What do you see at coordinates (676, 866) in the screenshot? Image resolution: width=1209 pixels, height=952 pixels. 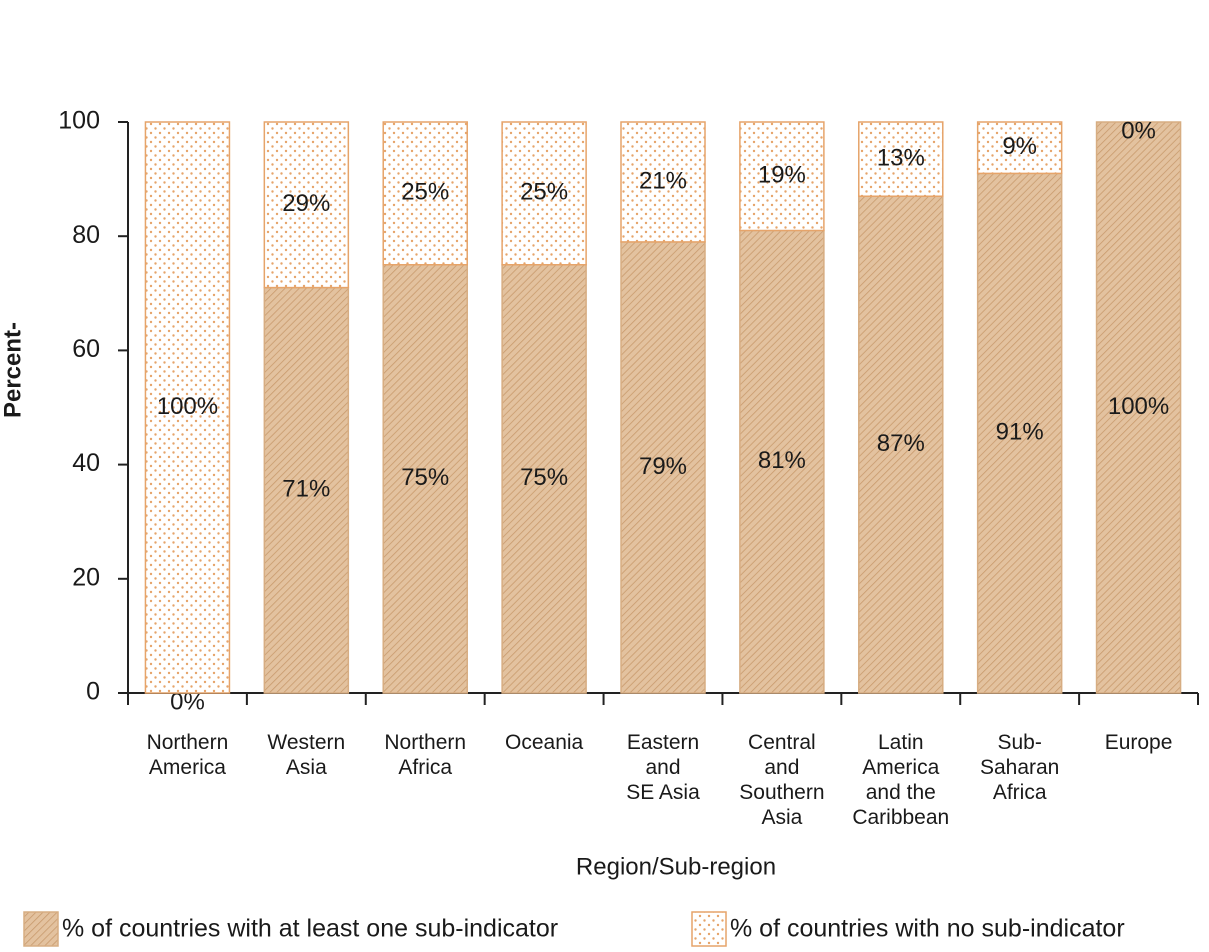 I see `x-axis-label: Region/Sub-region` at bounding box center [676, 866].